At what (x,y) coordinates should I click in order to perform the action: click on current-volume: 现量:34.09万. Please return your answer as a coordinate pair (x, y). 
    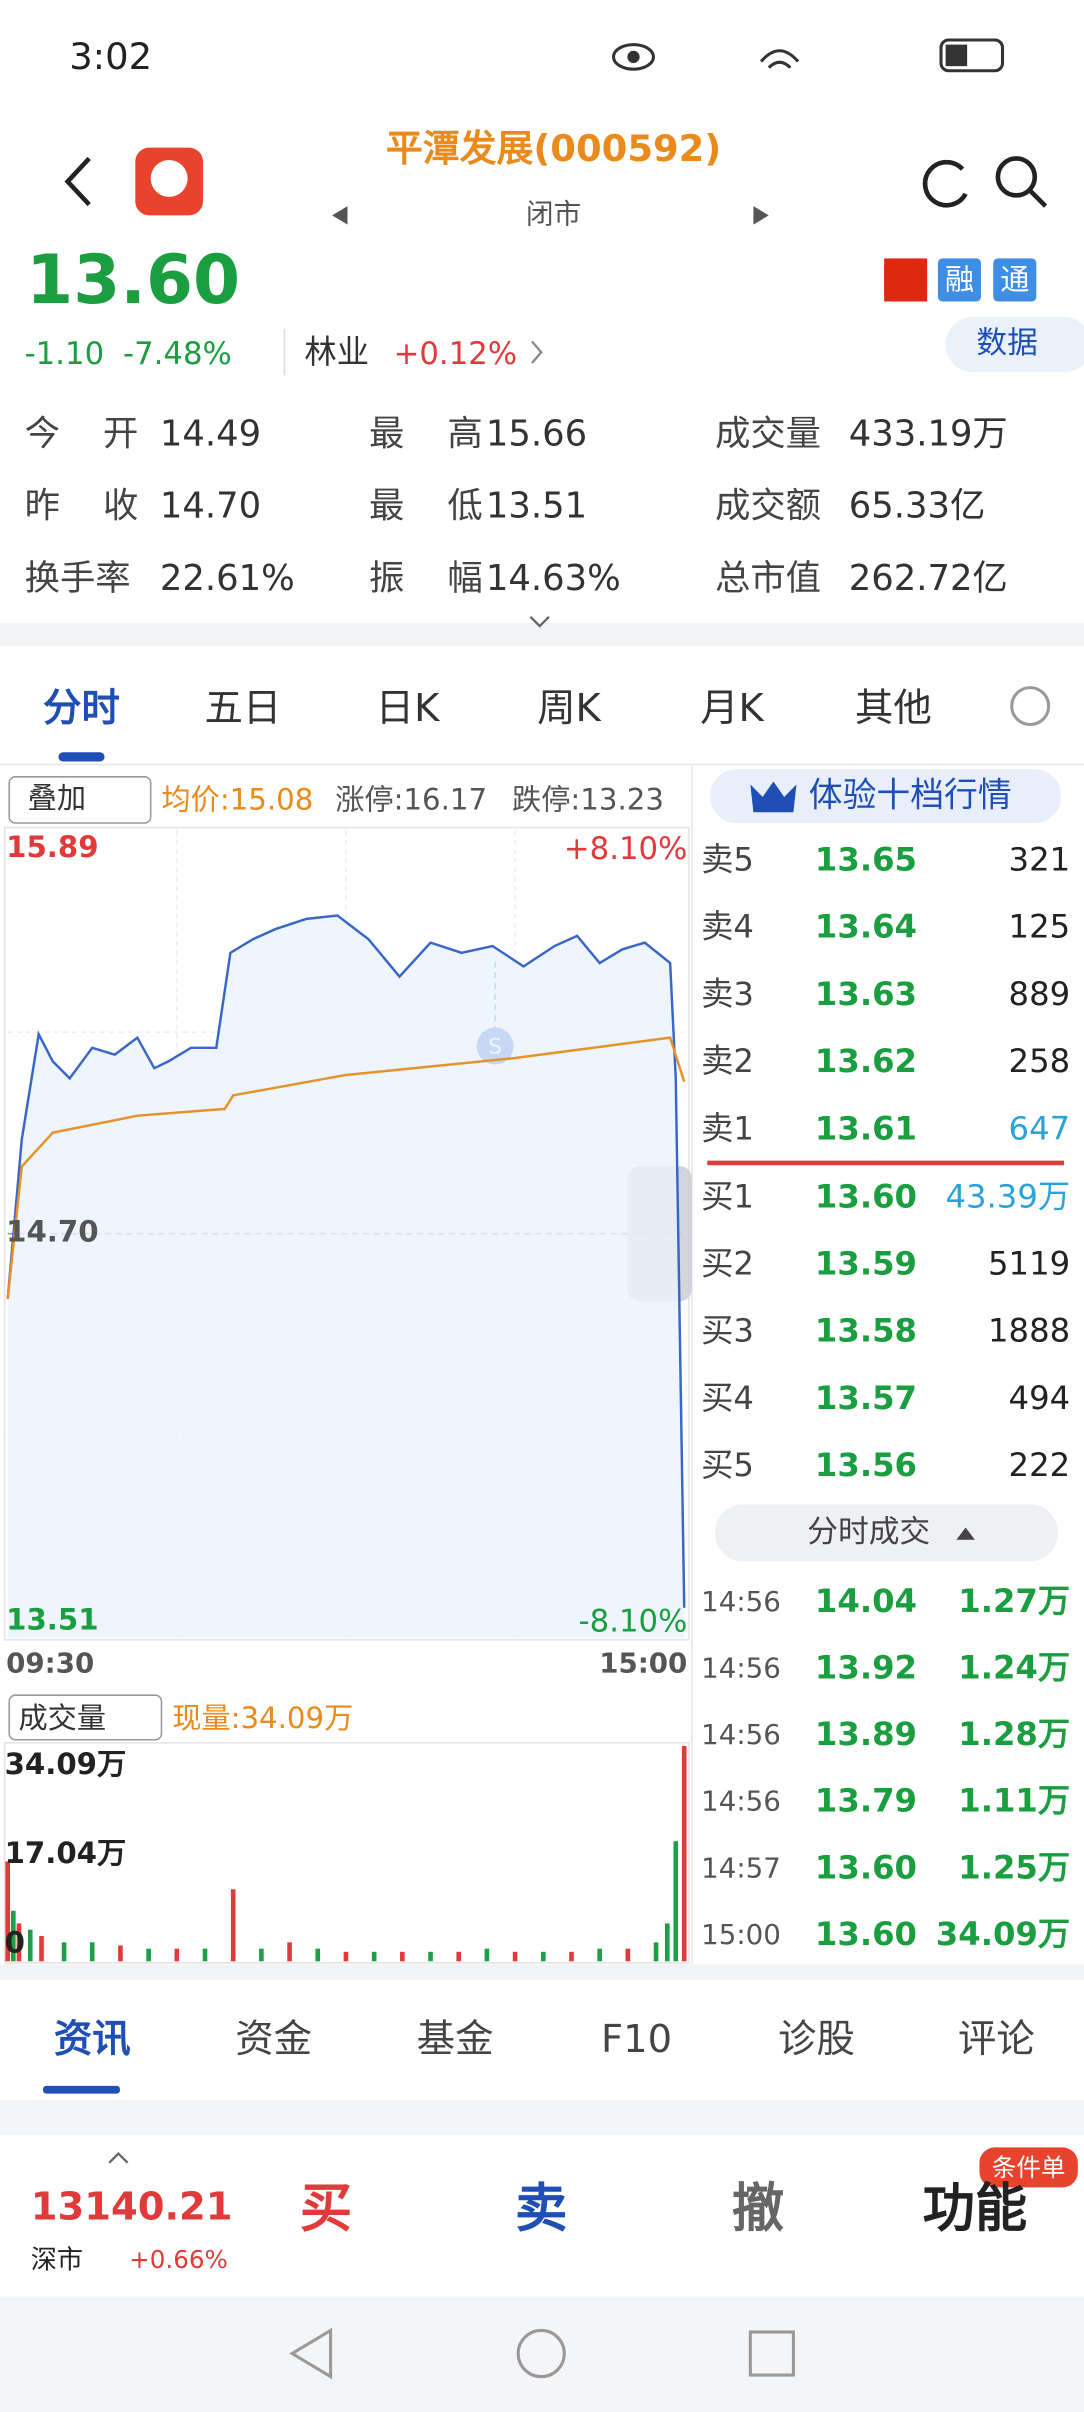
    Looking at the image, I should click on (262, 1718).